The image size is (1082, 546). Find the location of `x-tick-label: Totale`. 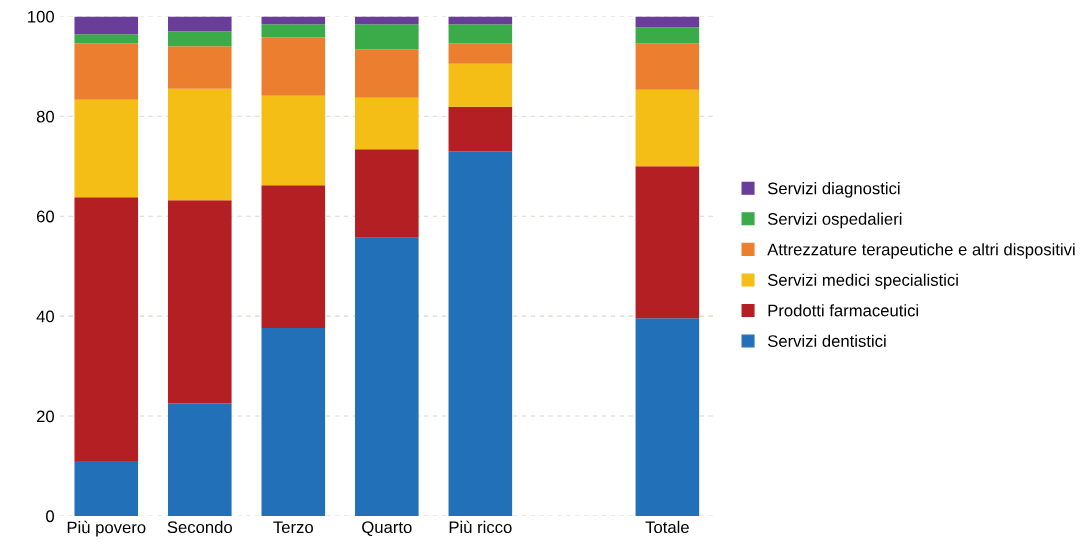

x-tick-label: Totale is located at coordinates (667, 527).